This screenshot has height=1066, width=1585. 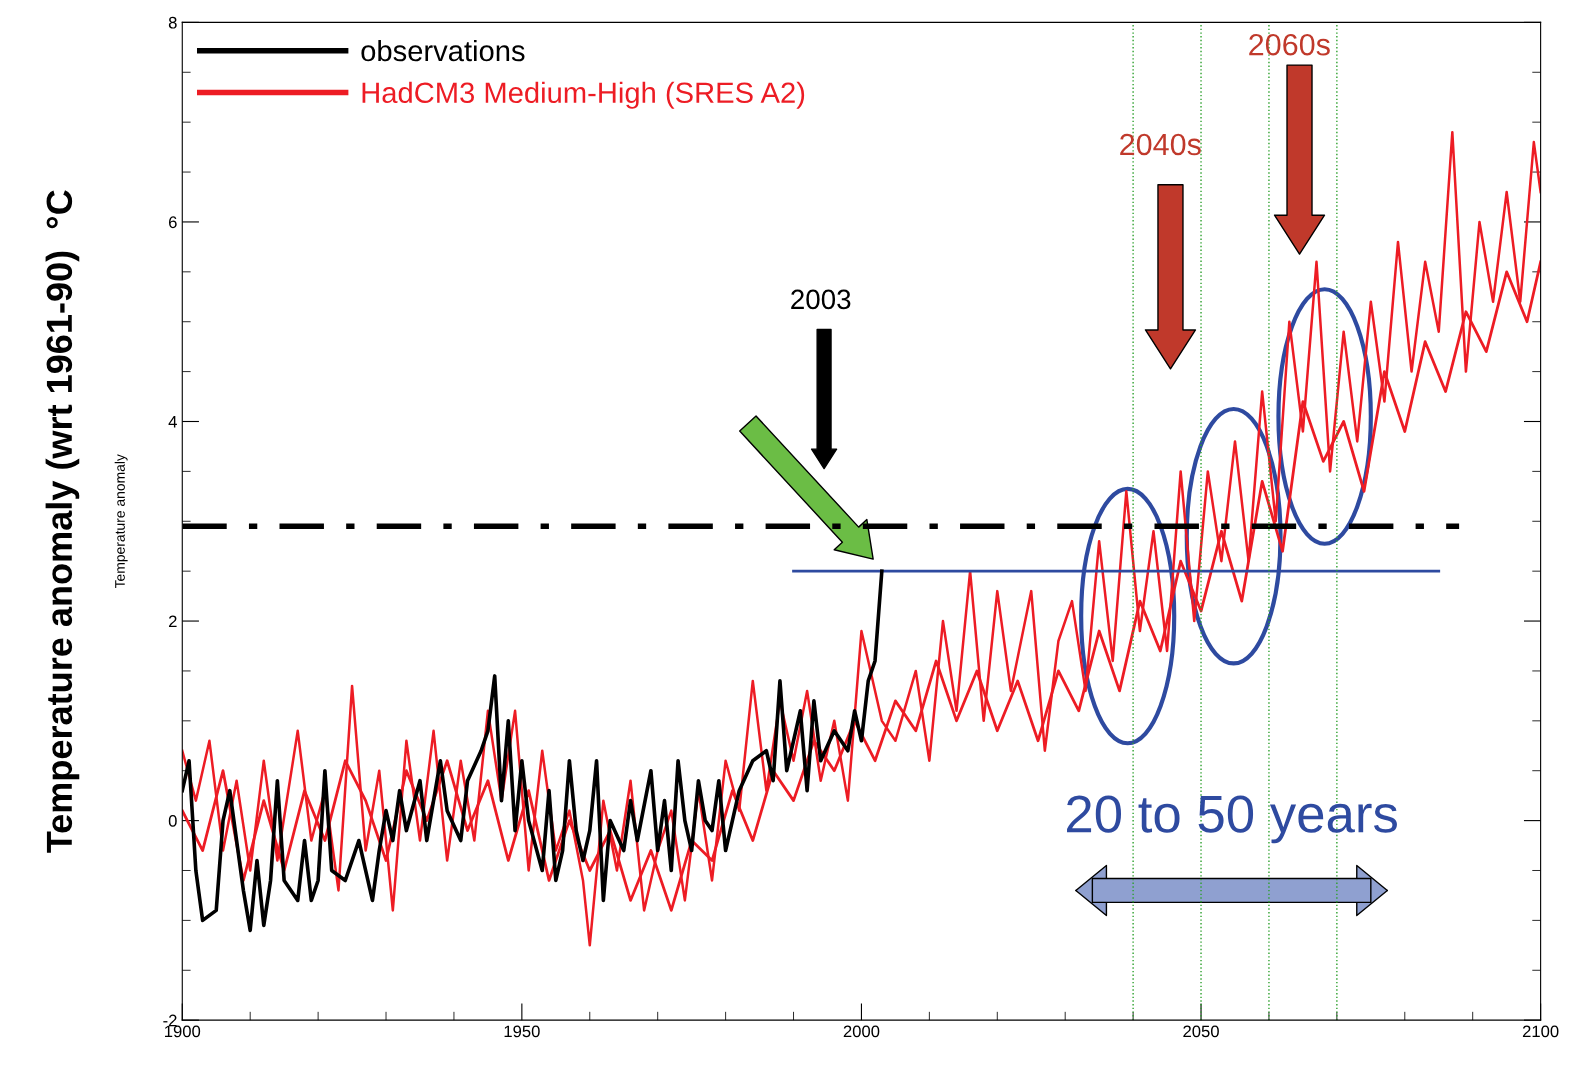 What do you see at coordinates (522, 1031) in the screenshot?
I see `x-tick-label: 1950` at bounding box center [522, 1031].